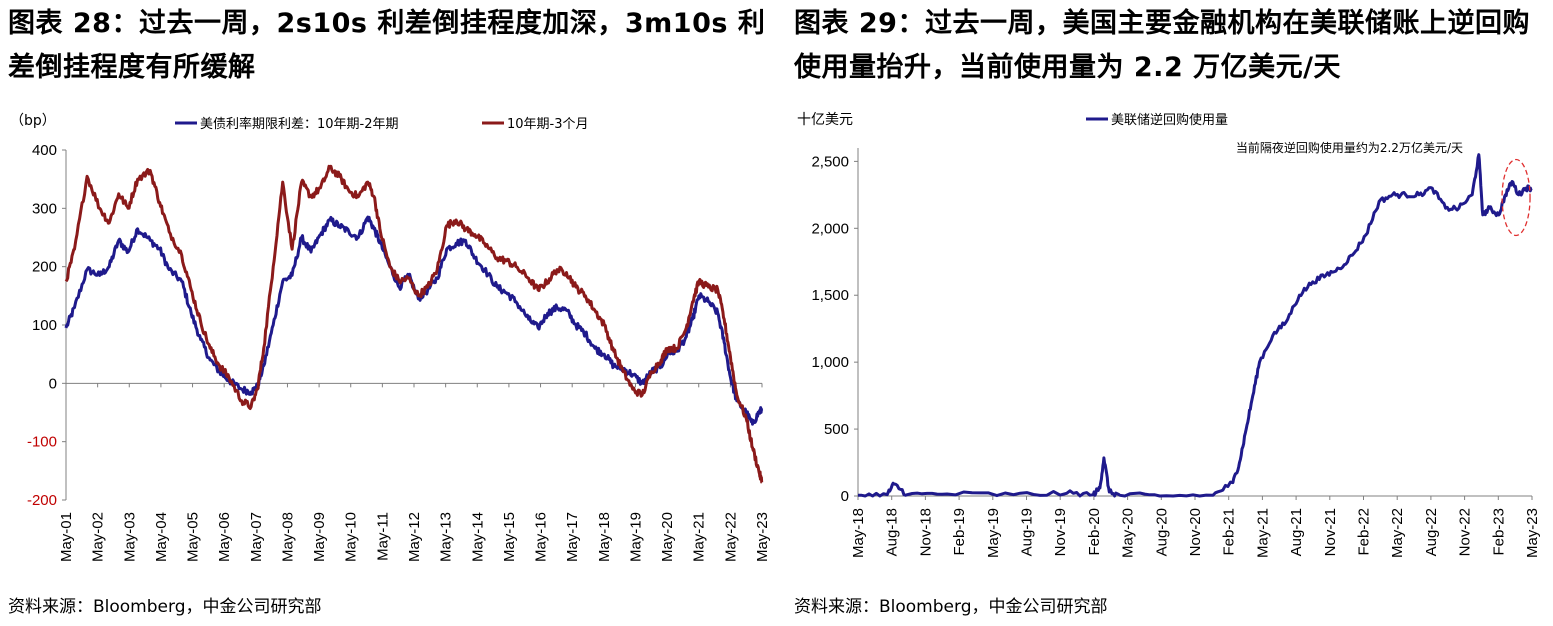 The height and width of the screenshot is (626, 1553). What do you see at coordinates (66, 537) in the screenshot?
I see `x-tick-label: May-01` at bounding box center [66, 537].